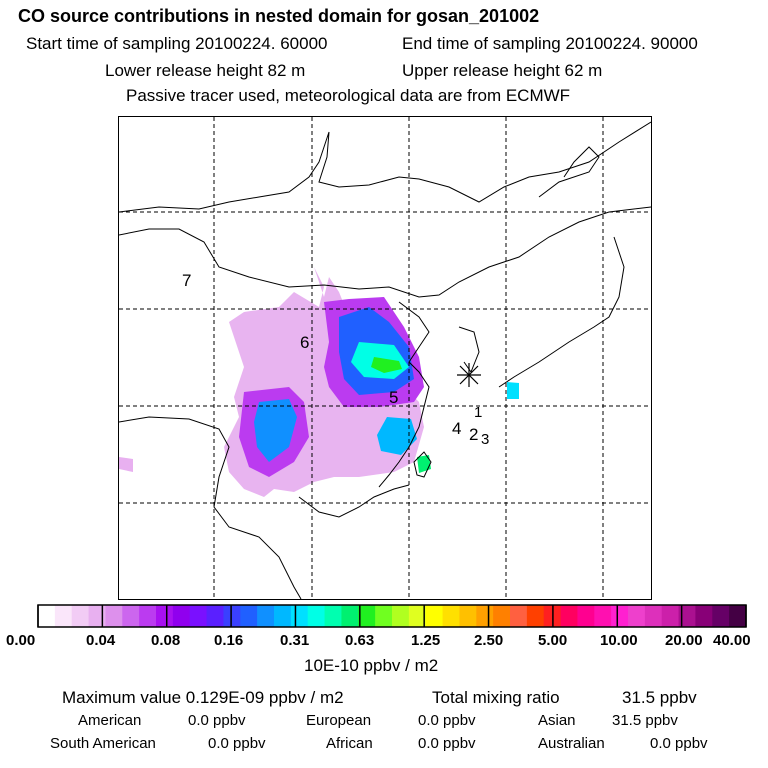 This screenshot has width=768, height=768. Describe the element at coordinates (684, 640) in the screenshot. I see `legend-tick-label-10: 20.00` at that location.